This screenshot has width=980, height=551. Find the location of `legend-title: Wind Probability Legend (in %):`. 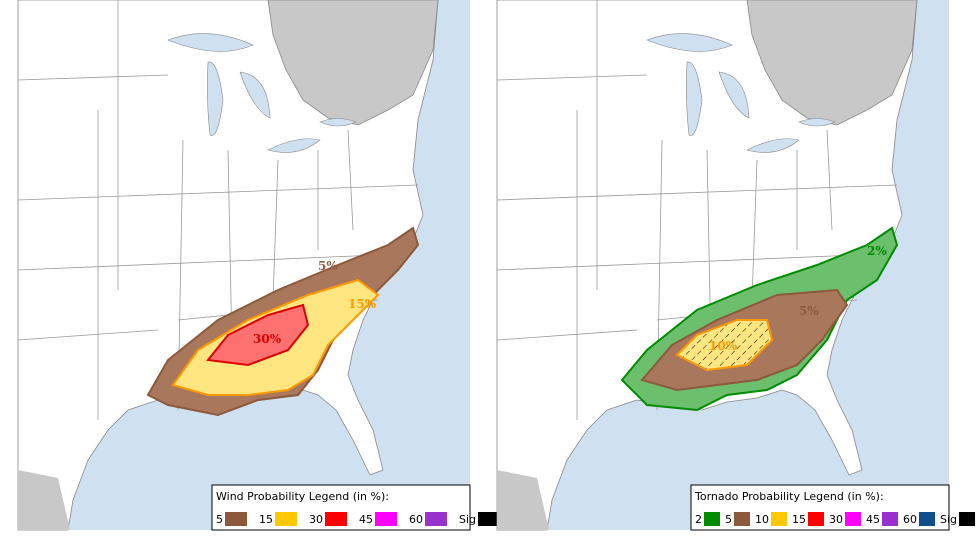

legend-title: Wind Probability Legend (in %): is located at coordinates (302, 496).